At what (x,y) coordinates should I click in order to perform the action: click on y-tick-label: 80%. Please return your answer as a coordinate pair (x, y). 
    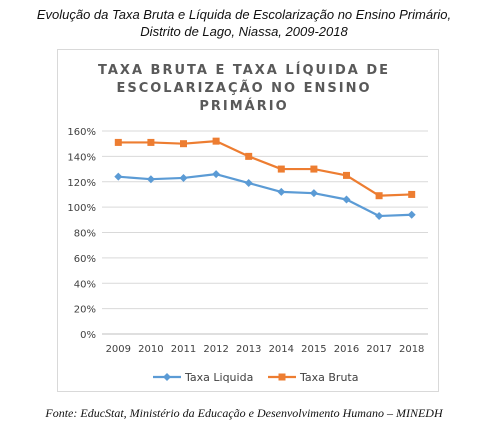
    Looking at the image, I should click on (85, 234).